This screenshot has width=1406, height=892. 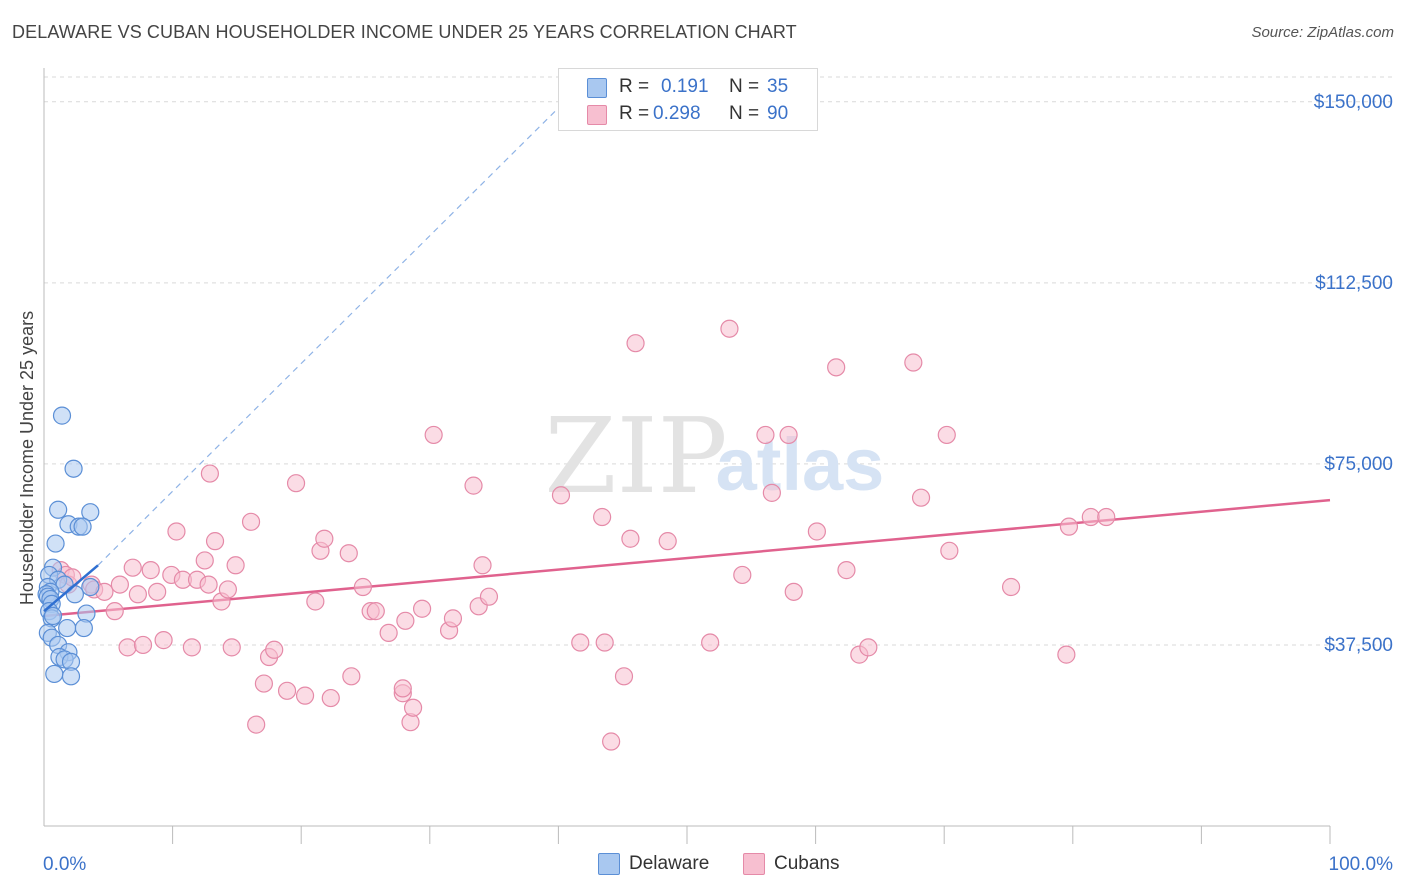 What do you see at coordinates (807, 863) in the screenshot?
I see `legend-label-cubans: Cubans` at bounding box center [807, 863].